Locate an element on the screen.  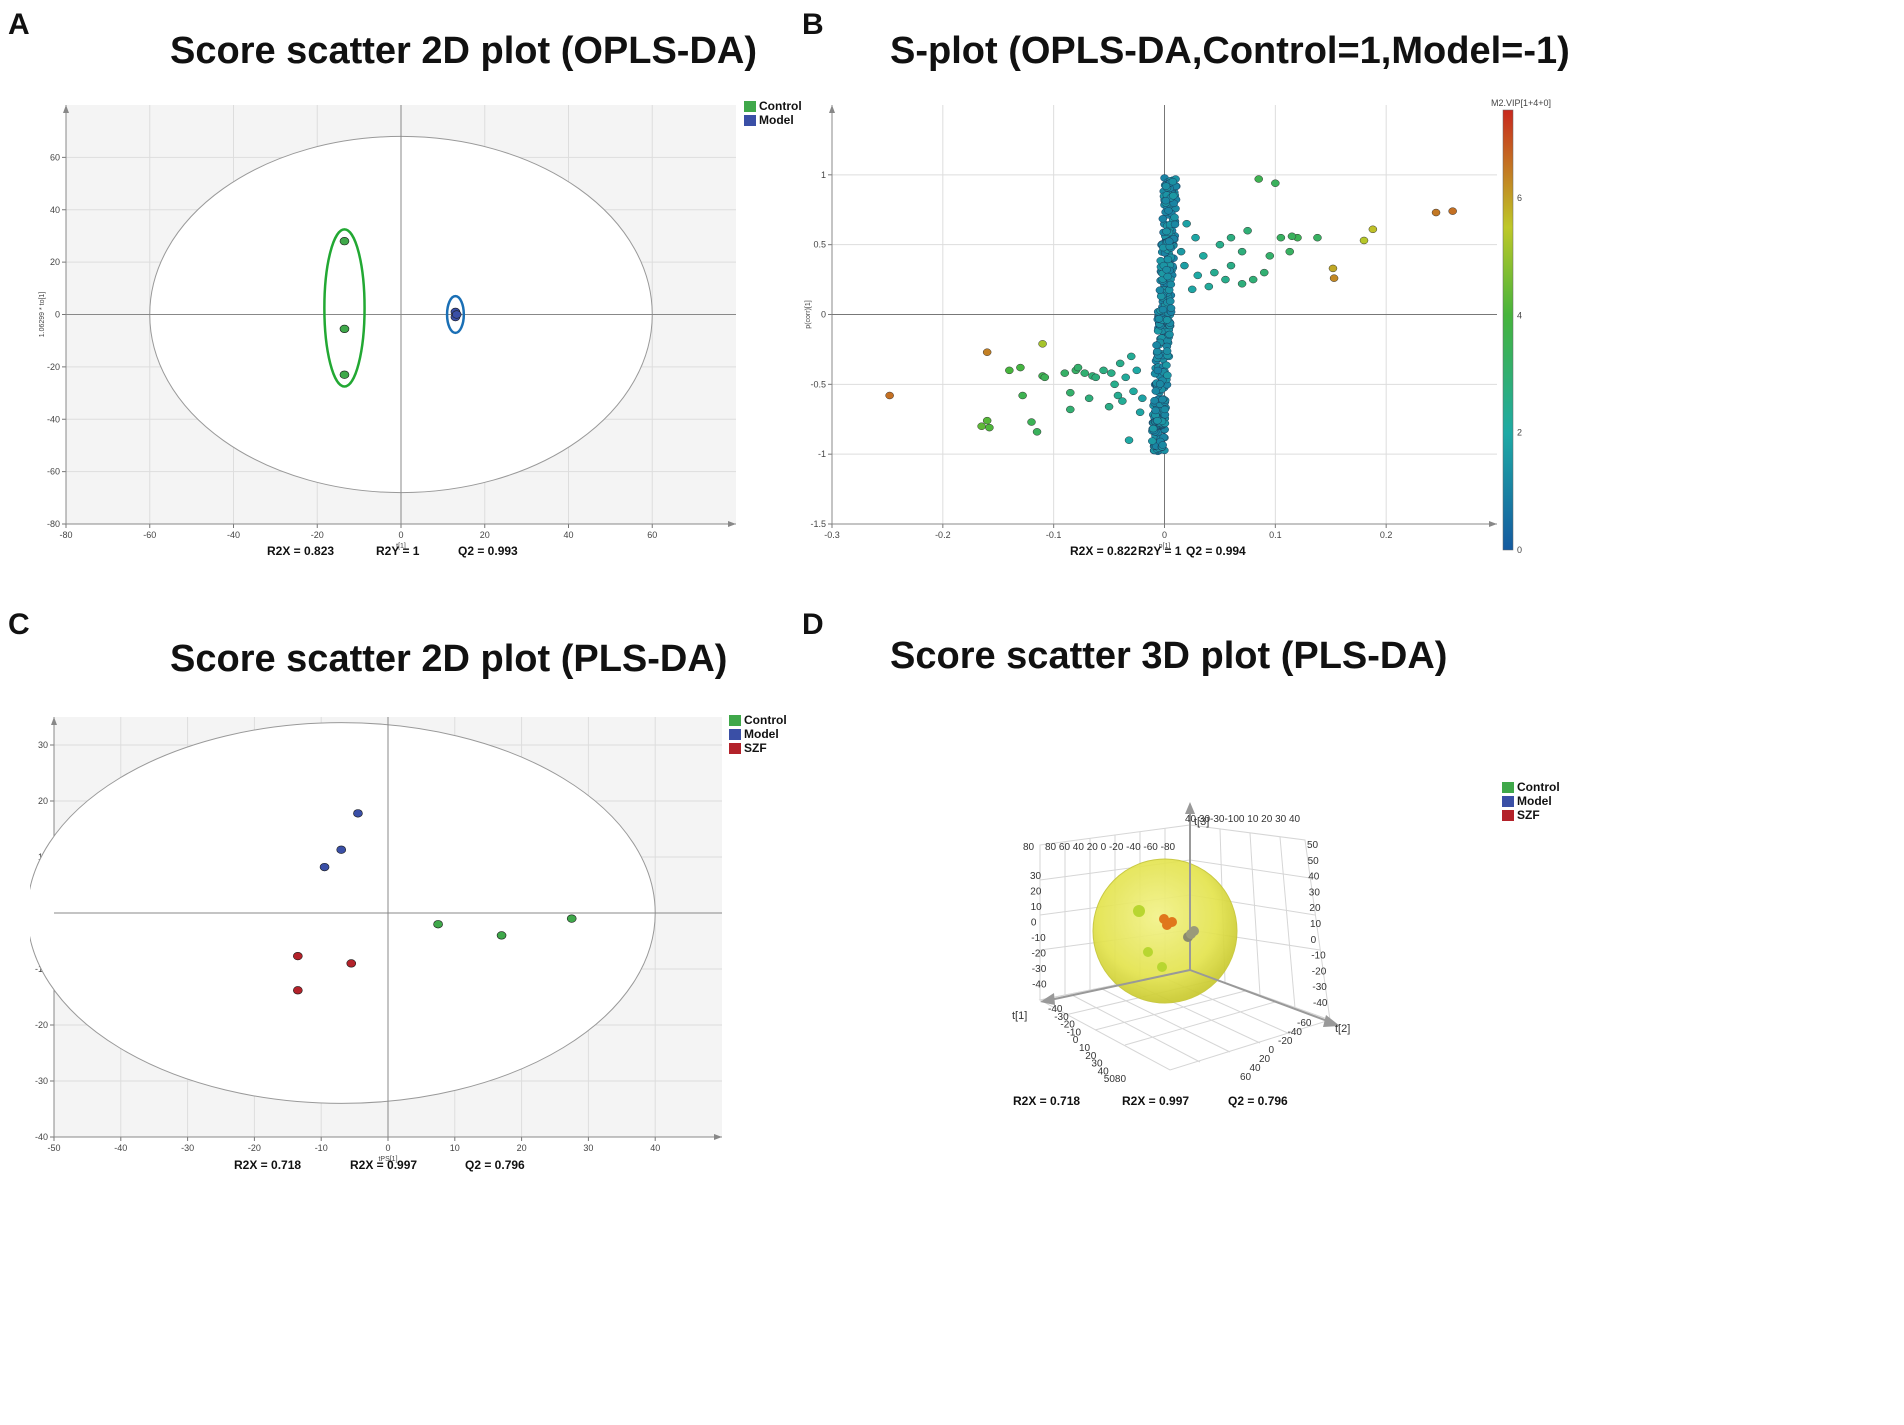
legend-label: Model is located at coordinates (761, 734).